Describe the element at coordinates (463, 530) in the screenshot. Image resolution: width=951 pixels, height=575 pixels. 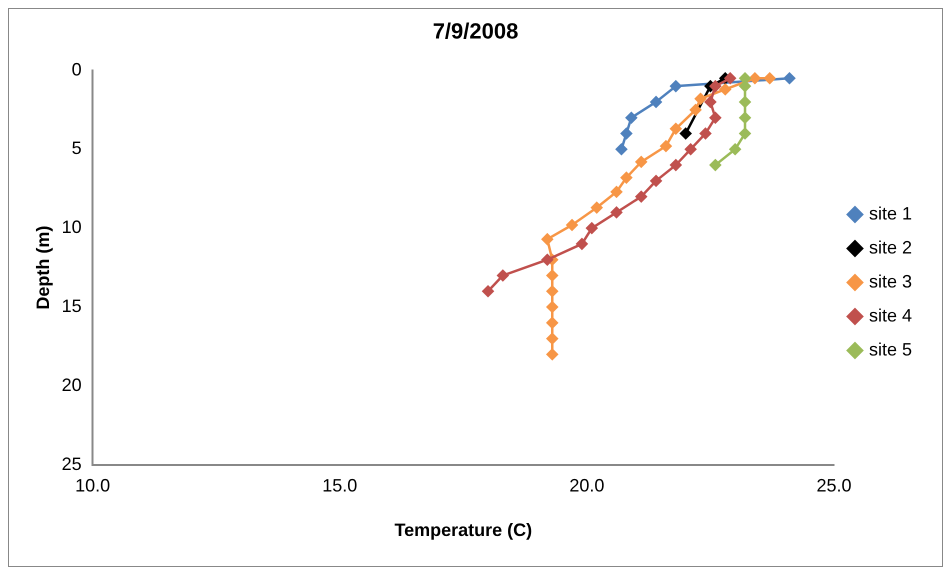
I see `x-axis-title: Temperature (C)` at that location.